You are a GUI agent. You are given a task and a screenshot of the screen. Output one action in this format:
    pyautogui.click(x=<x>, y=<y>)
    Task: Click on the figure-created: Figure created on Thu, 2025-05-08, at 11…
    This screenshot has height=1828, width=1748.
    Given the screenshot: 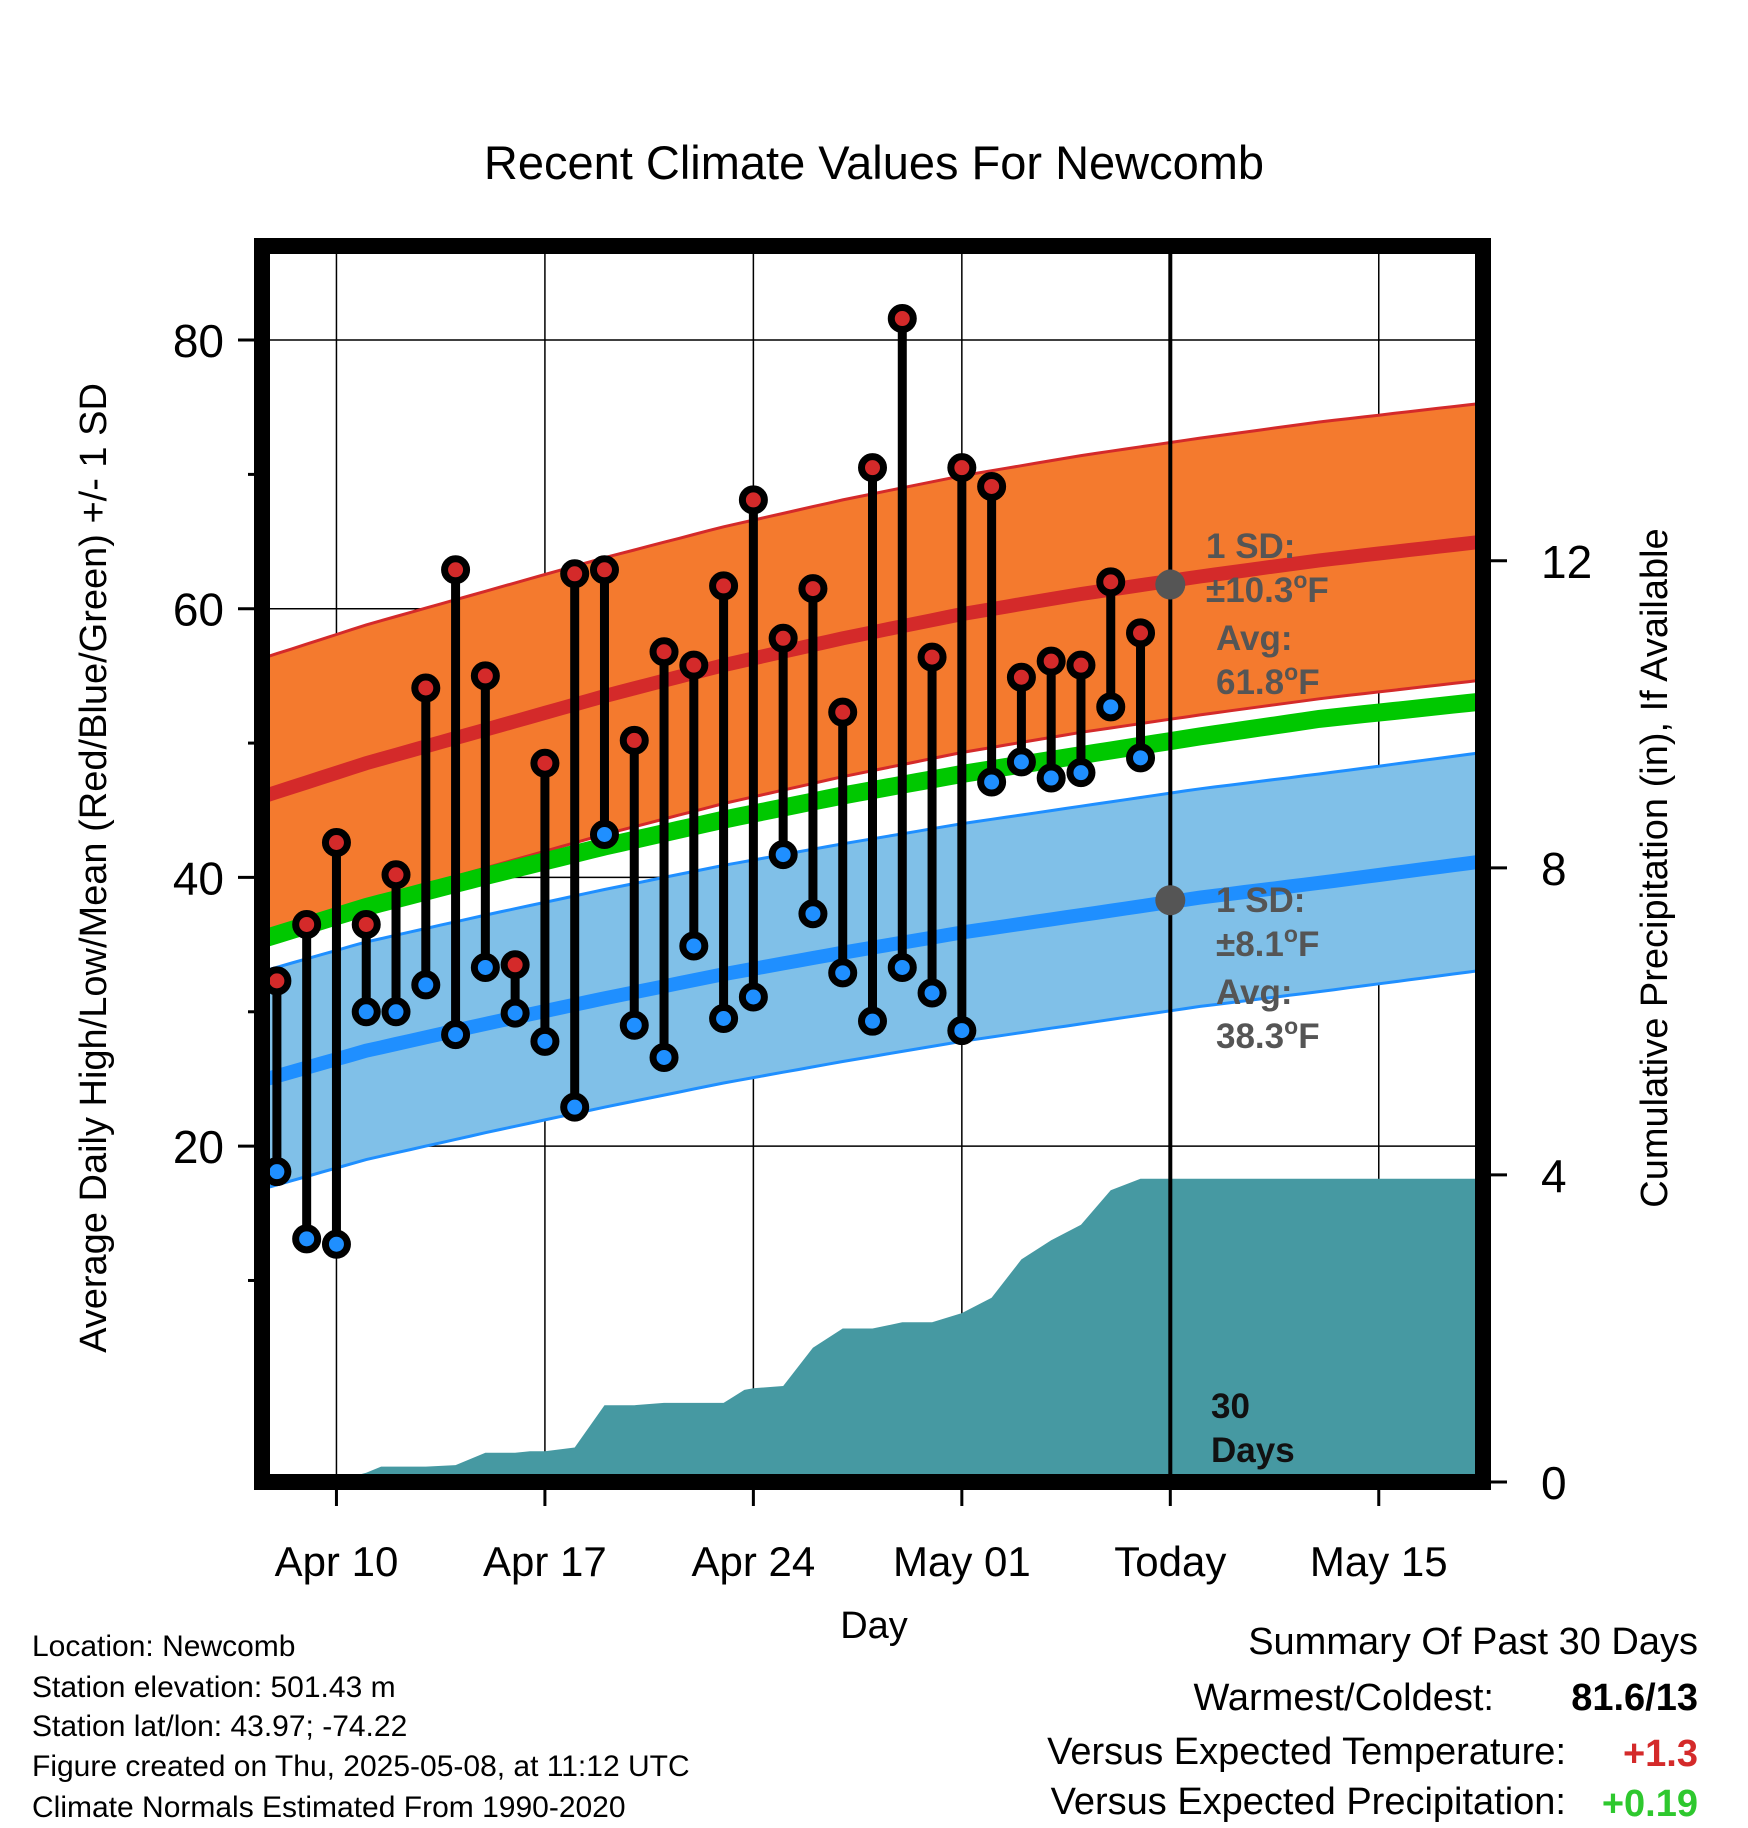 What is the action you would take?
    pyautogui.click(x=361, y=1766)
    